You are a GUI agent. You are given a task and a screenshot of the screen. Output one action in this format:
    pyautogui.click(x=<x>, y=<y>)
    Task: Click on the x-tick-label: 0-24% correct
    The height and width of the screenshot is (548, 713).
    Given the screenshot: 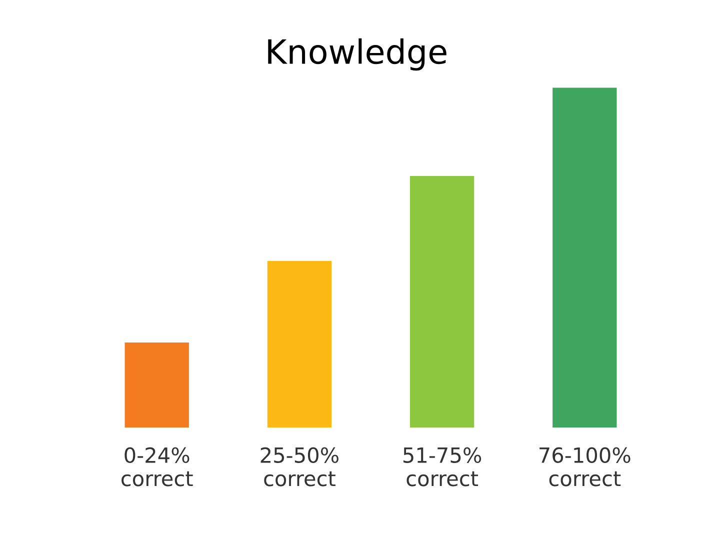 What is the action you would take?
    pyautogui.click(x=157, y=466)
    